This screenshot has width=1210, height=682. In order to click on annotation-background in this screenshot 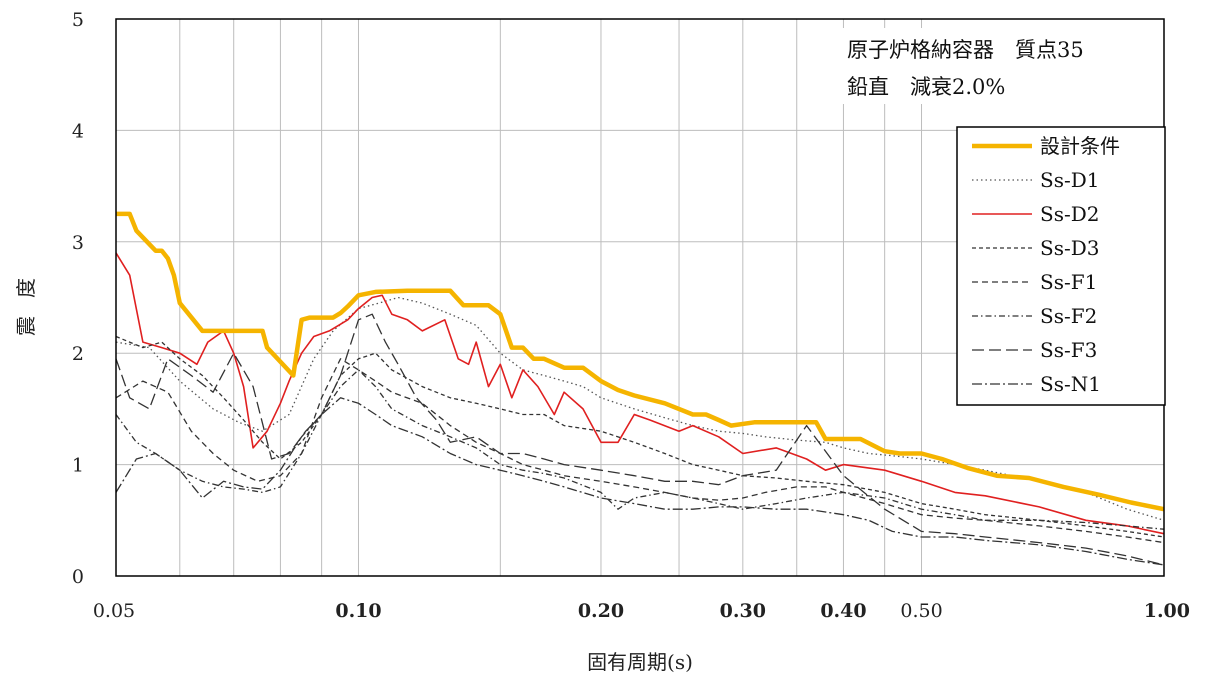, I will do `click(999, 66)`.